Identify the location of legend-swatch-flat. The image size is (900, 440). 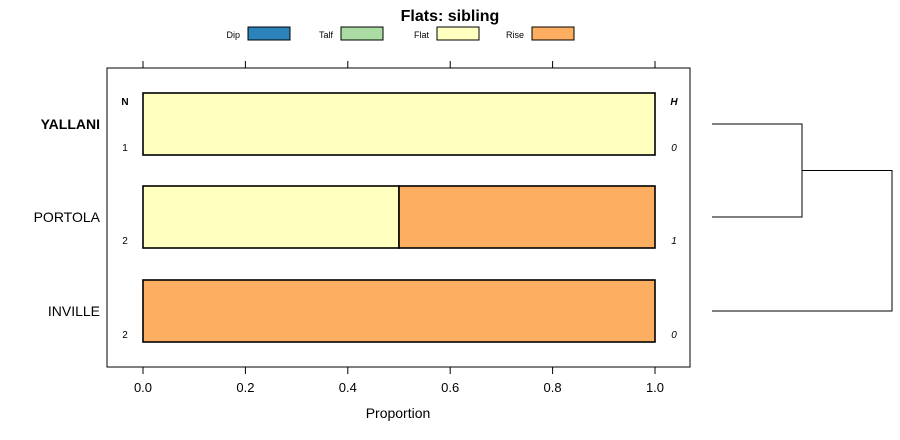
(458, 33).